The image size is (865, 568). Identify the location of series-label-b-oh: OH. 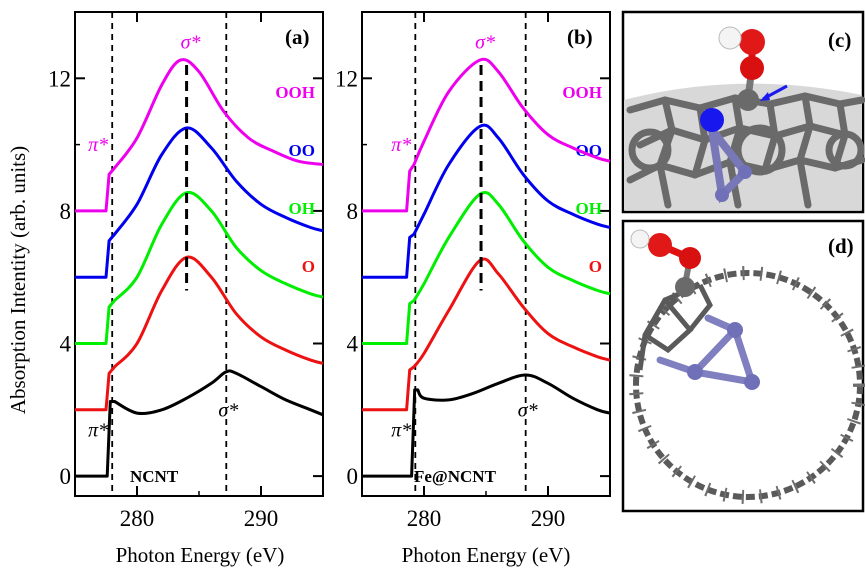
(589, 208).